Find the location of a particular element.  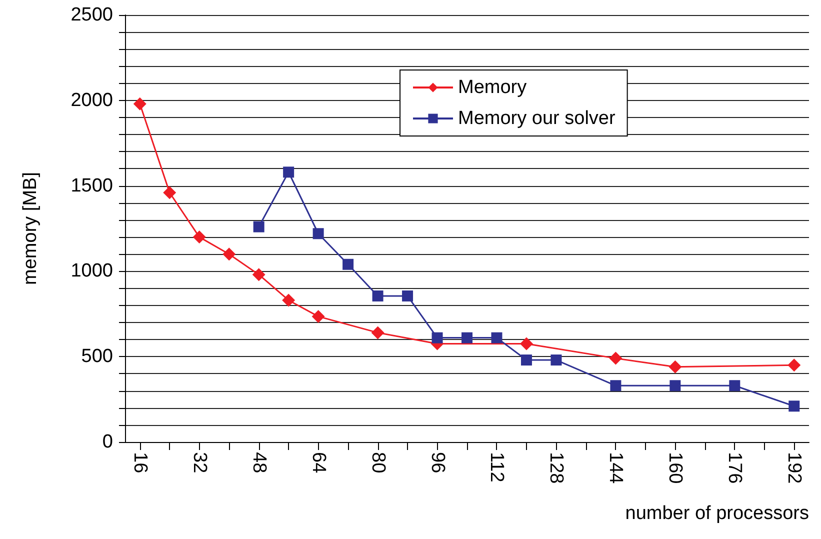

y-axis-title: memory [MB] is located at coordinates (30, 228).